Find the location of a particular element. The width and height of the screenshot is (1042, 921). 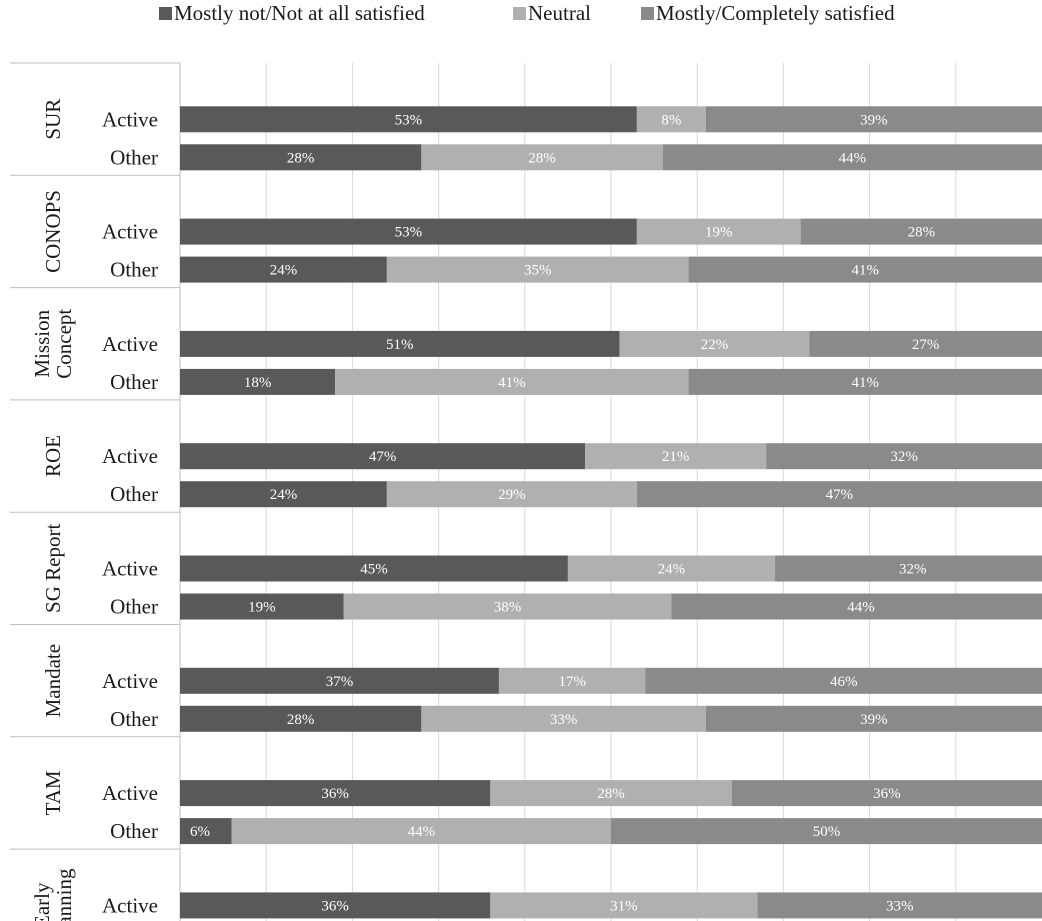

group-label: ROE is located at coordinates (53, 456).